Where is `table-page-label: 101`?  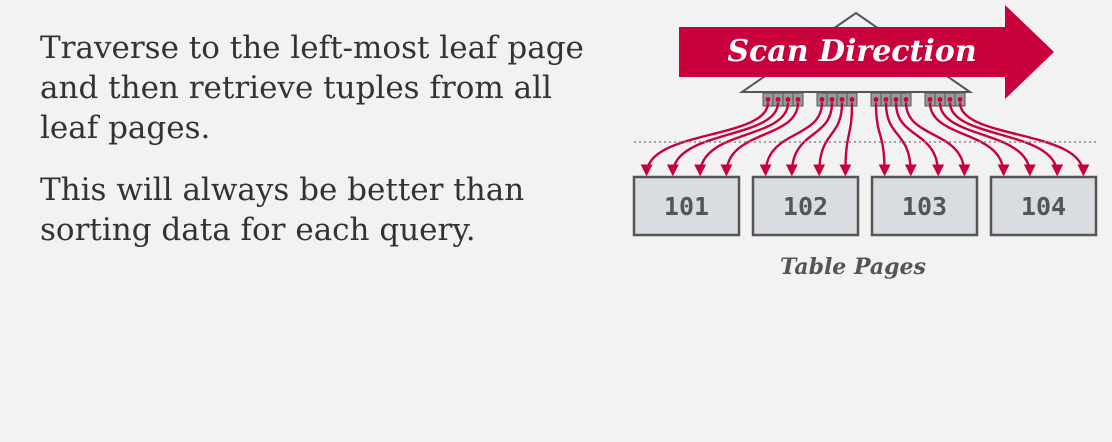 table-page-label: 101 is located at coordinates (686, 206).